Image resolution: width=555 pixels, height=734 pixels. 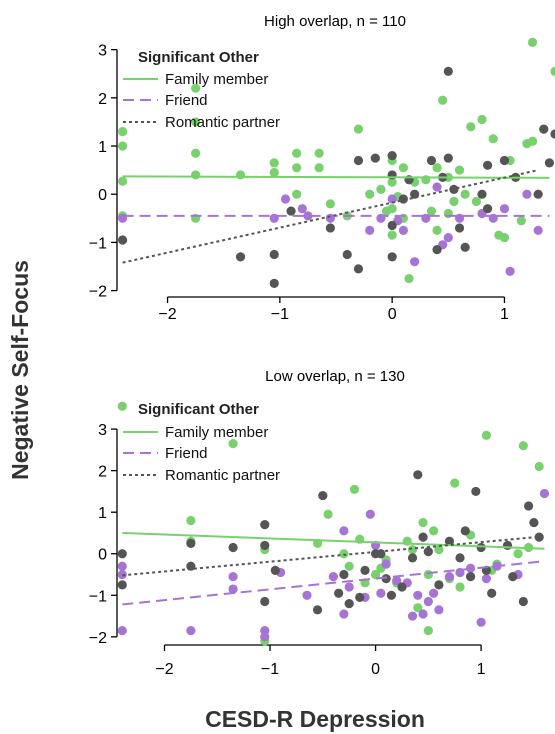 I want to click on y-tick-label: 3, so click(x=102, y=51).